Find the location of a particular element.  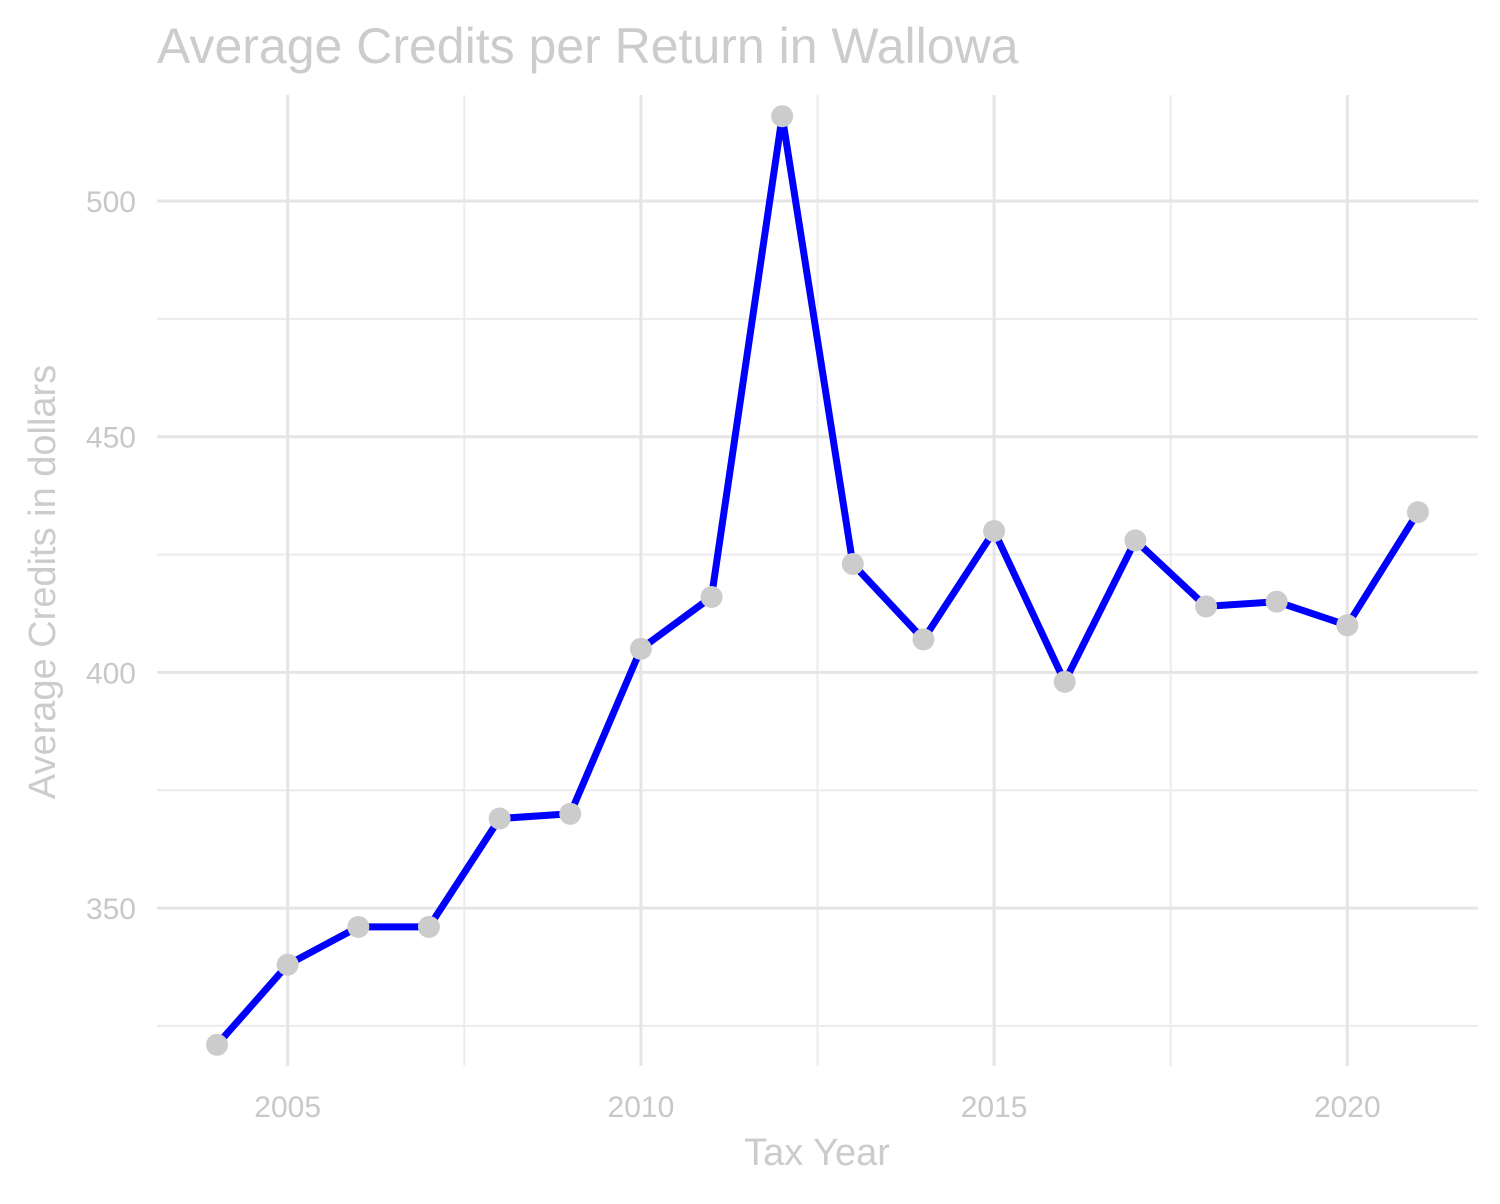

chart-title: Average Credits per Return in Wallowa is located at coordinates (588, 46).